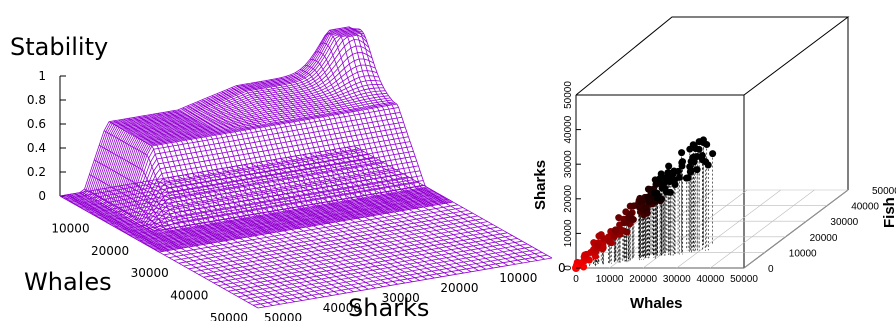 This screenshot has width=896, height=321. I want to click on surface-z-tick-label: 1, so click(42, 76).